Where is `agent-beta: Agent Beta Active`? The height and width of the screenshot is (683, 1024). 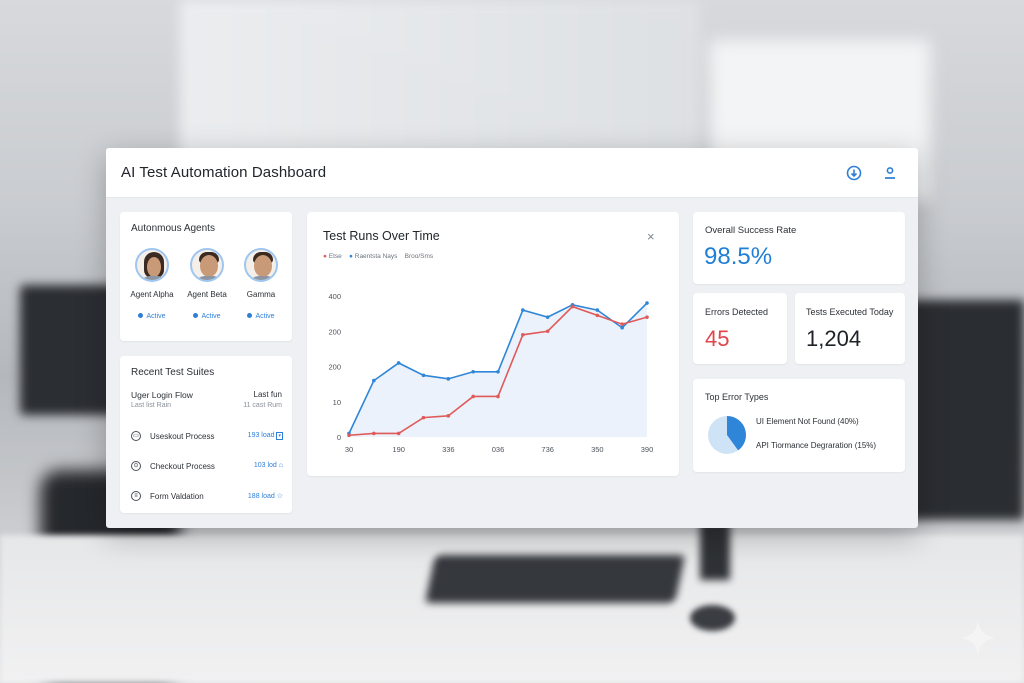 agent-beta: Agent Beta Active is located at coordinates (207, 284).